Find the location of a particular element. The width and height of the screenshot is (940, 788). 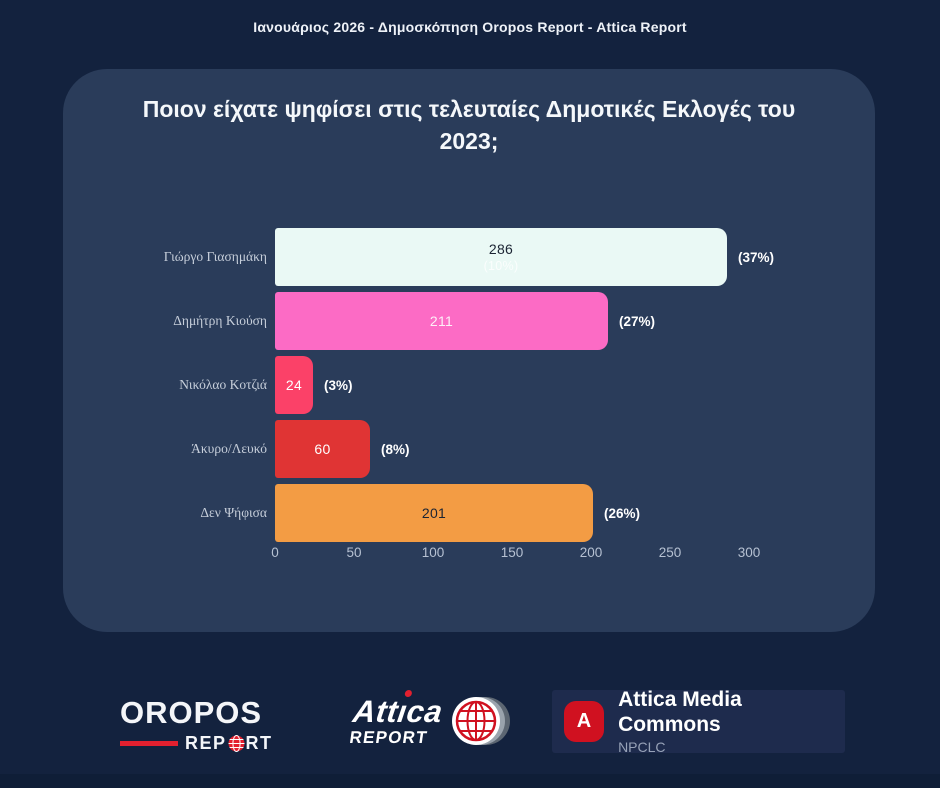

bar-percent-label: (37%) is located at coordinates (756, 257).